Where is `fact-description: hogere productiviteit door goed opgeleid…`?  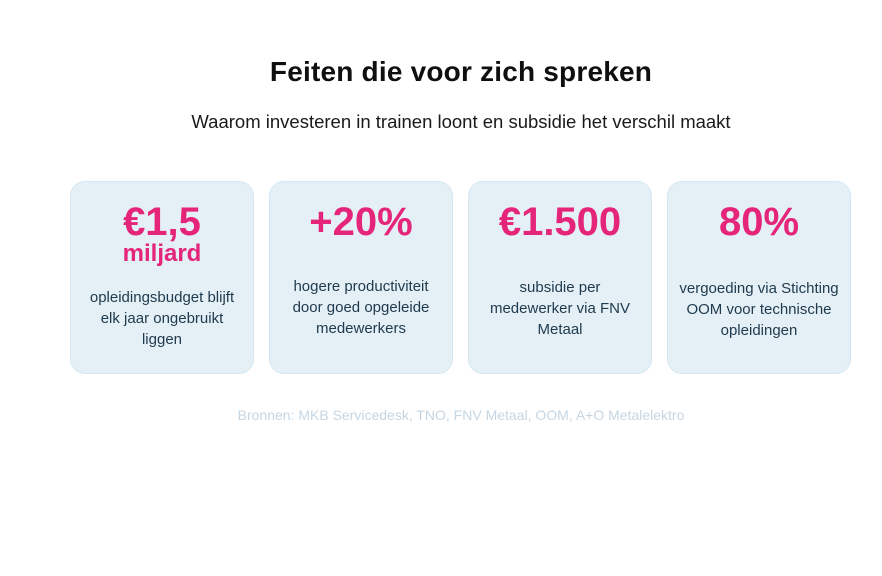 fact-description: hogere productiviteit door goed opgeleid… is located at coordinates (361, 307).